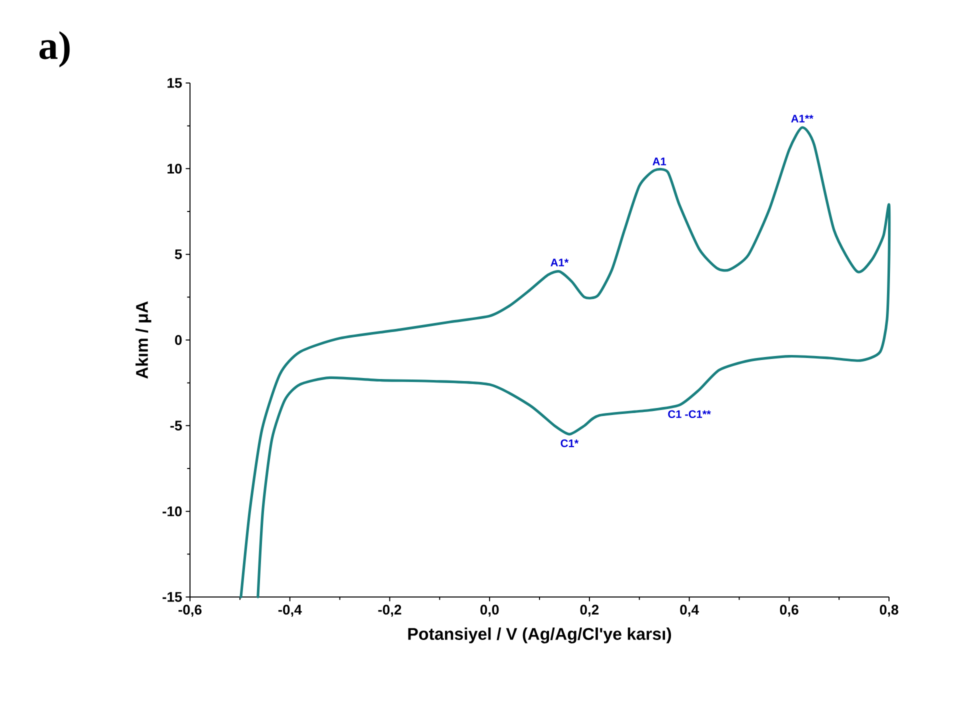 Image resolution: width=970 pixels, height=711 pixels. I want to click on x-tick-label: 0,4, so click(689, 610).